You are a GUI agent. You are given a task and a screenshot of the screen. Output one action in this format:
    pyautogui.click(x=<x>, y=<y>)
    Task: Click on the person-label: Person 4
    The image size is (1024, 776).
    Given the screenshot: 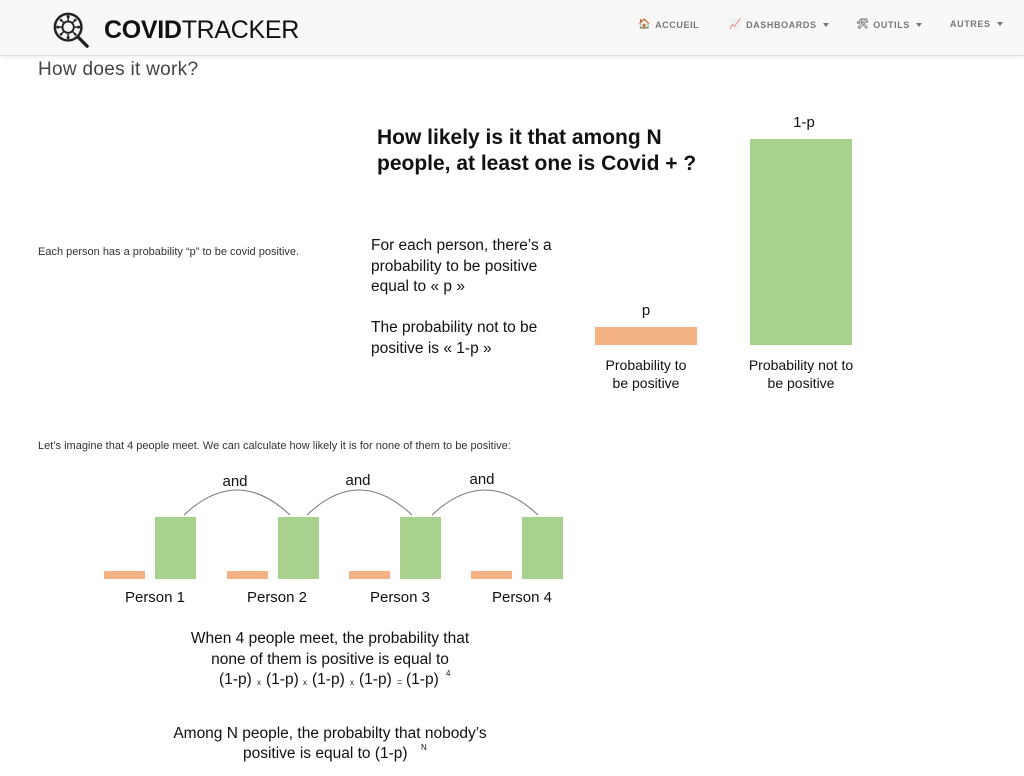 What is the action you would take?
    pyautogui.click(x=522, y=597)
    